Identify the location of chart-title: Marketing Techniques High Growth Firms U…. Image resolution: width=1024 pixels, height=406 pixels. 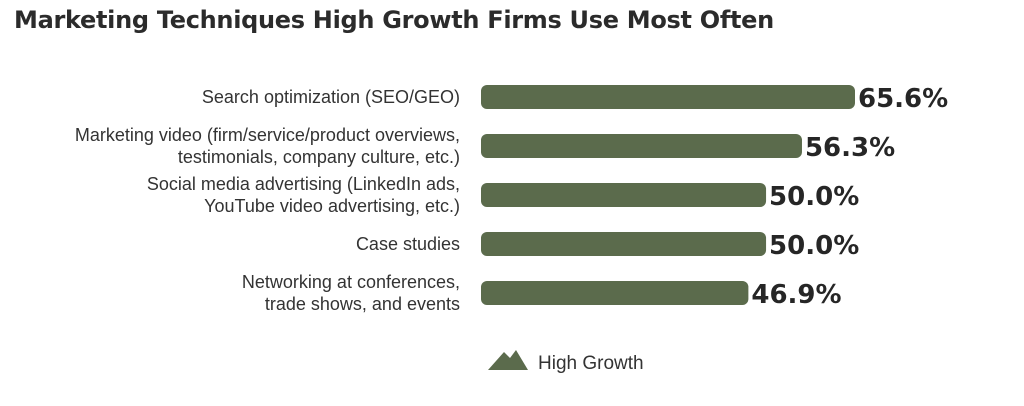
(394, 20).